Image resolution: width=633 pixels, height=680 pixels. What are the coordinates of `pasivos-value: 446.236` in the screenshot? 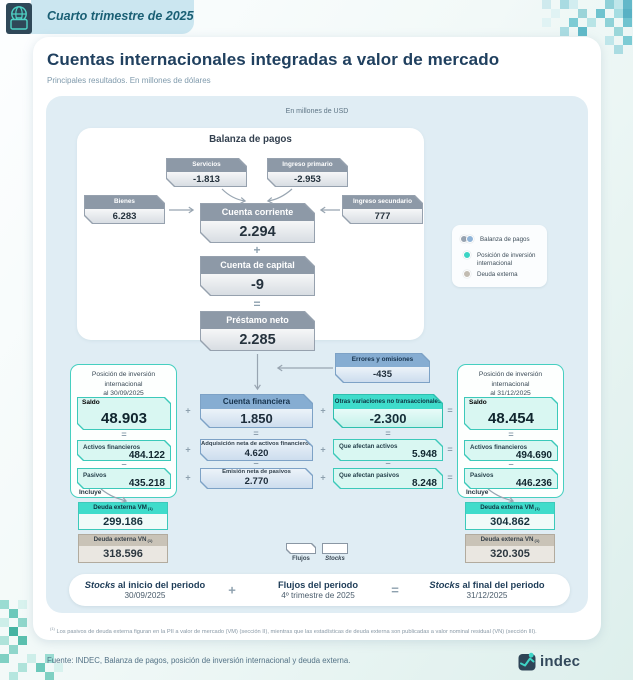 It's located at (533, 482).